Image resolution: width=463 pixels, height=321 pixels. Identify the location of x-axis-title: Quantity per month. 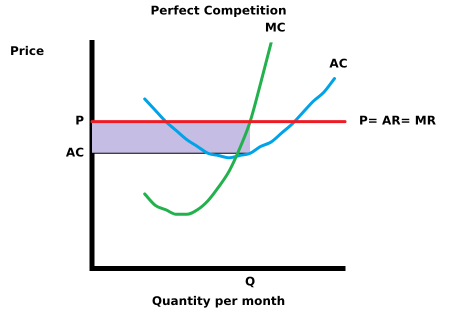
(219, 301).